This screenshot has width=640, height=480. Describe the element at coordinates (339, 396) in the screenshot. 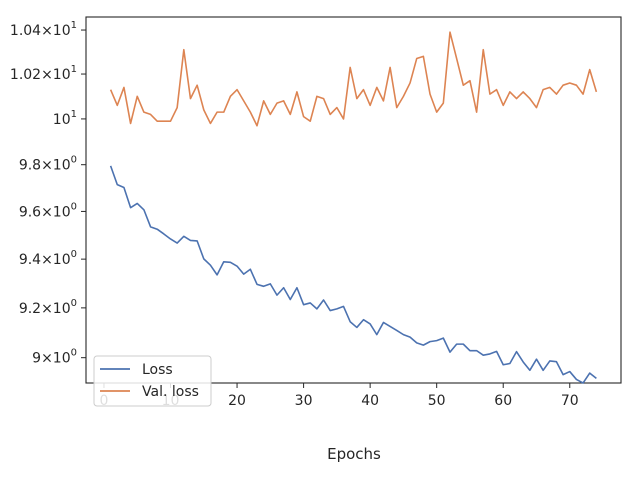

I see `x-axis: 010203040506070` at that location.